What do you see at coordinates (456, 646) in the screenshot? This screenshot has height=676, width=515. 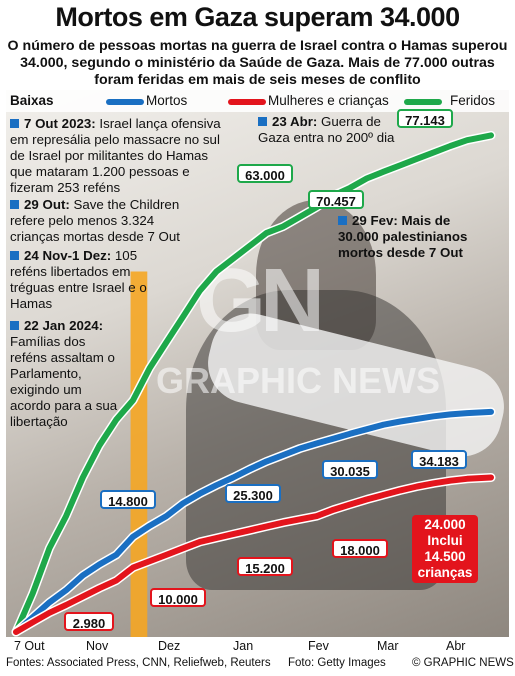 I see `x-tick-label: Abr` at bounding box center [456, 646].